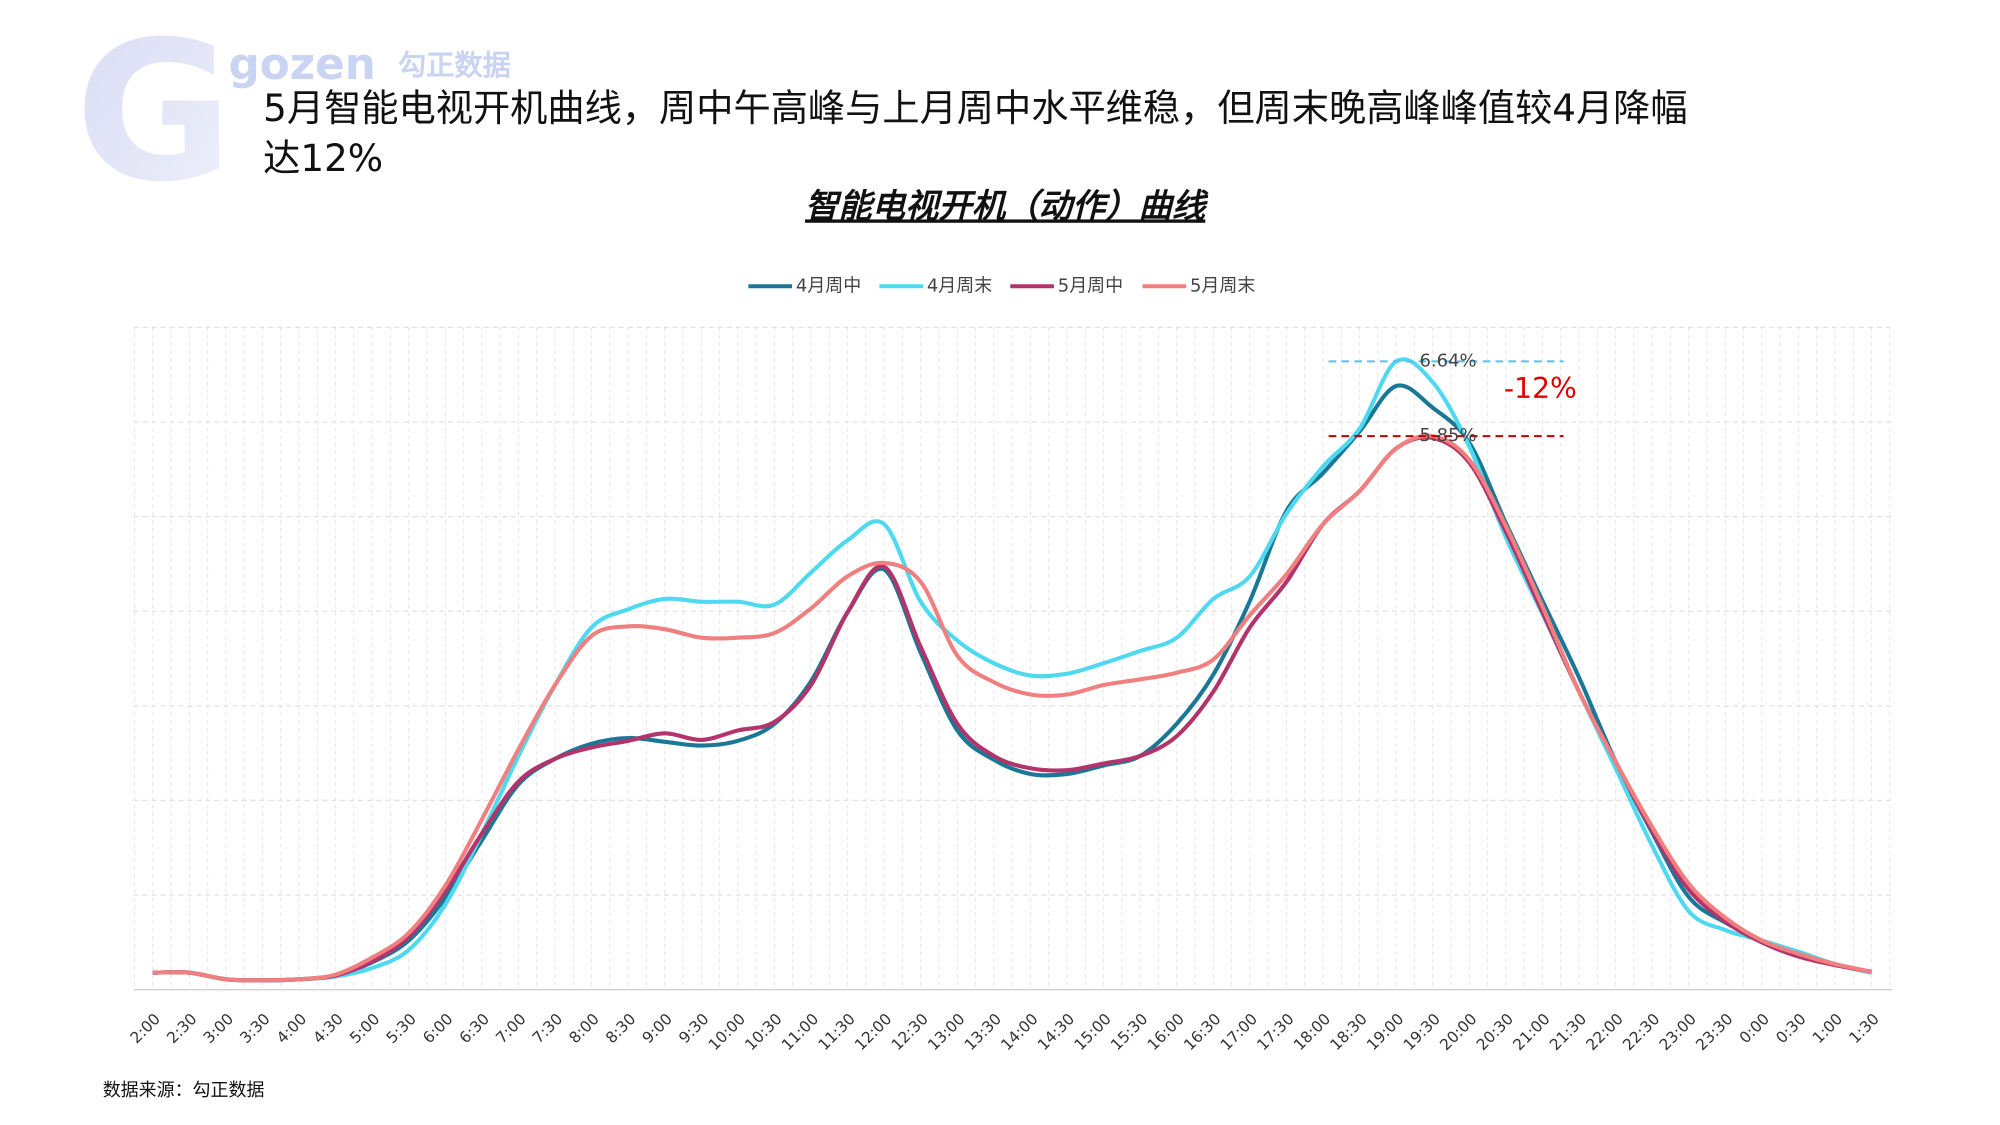  What do you see at coordinates (584, 1028) in the screenshot?
I see `x-tick-label: 8:00` at bounding box center [584, 1028].